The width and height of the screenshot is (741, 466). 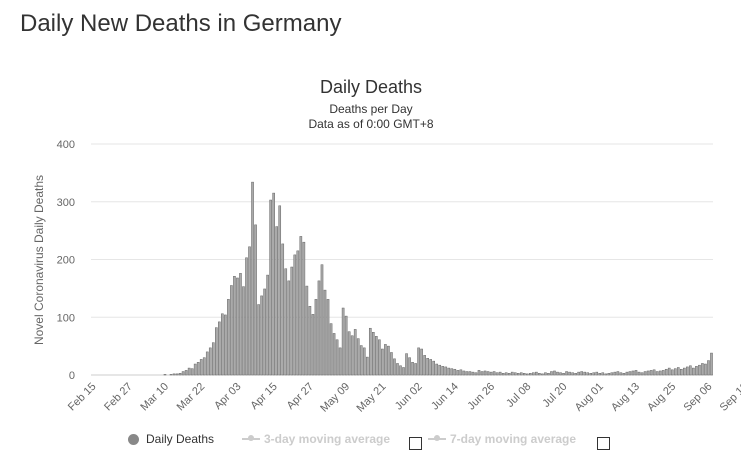 What do you see at coordinates (415, 443) in the screenshot?
I see `checkbox-3-day-average` at bounding box center [415, 443].